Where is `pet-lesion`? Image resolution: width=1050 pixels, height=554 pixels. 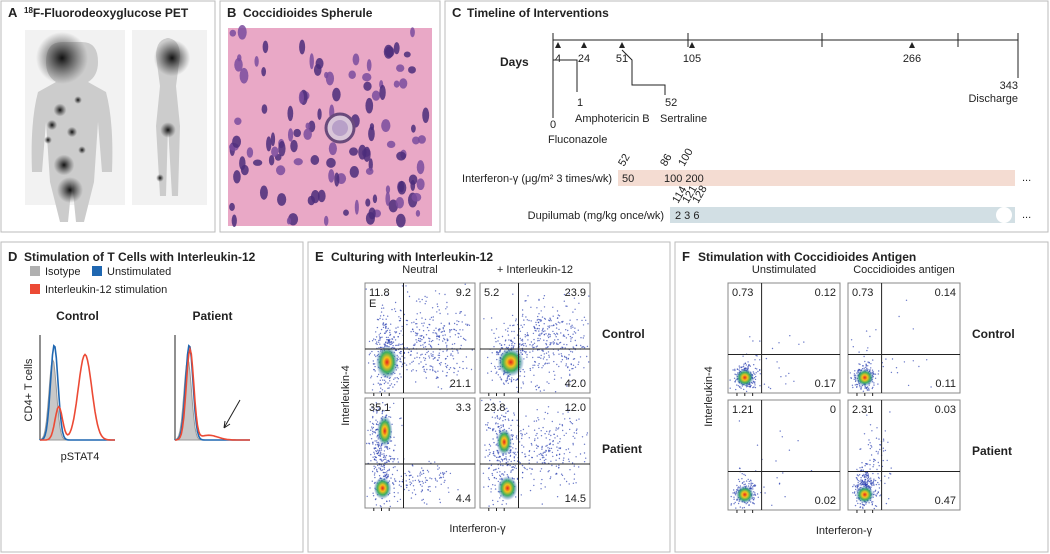
pet-lesion is located at coordinates (78, 100).